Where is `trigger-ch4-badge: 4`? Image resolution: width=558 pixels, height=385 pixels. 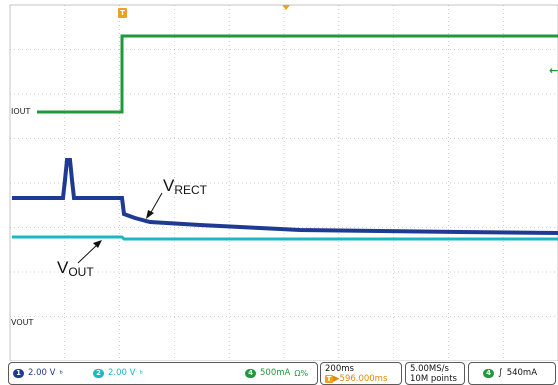
trigger-ch4-badge: 4 is located at coordinates (488, 373).